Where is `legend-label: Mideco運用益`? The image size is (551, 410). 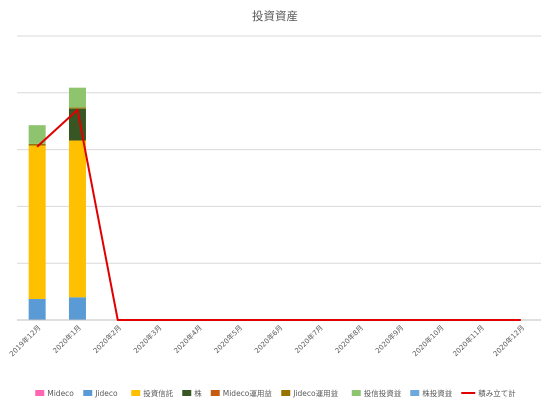 legend-label: Mideco運用益 is located at coordinates (248, 393).